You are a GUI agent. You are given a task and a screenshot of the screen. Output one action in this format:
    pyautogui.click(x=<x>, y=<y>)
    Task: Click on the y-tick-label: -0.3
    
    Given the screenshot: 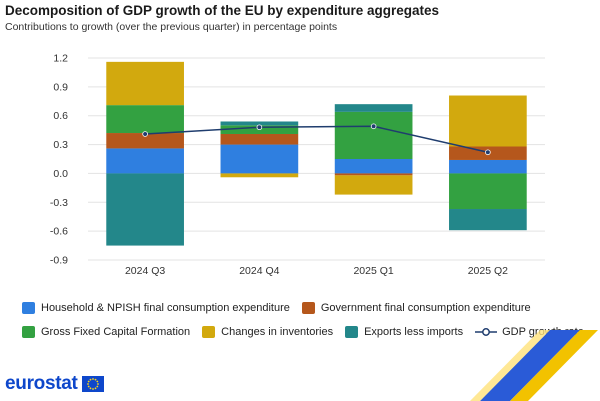 What is the action you would take?
    pyautogui.click(x=59, y=203)
    